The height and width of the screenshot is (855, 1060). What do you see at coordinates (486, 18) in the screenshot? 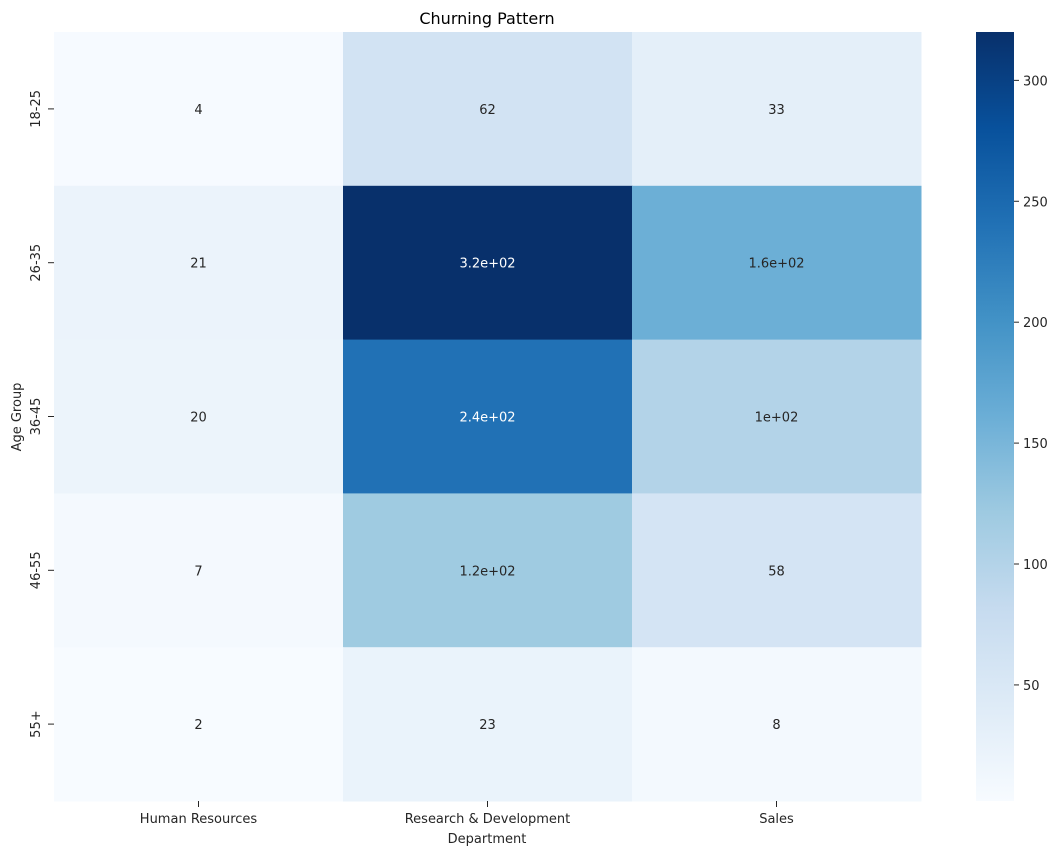
I see `chart-title: Churning Pattern` at bounding box center [486, 18].